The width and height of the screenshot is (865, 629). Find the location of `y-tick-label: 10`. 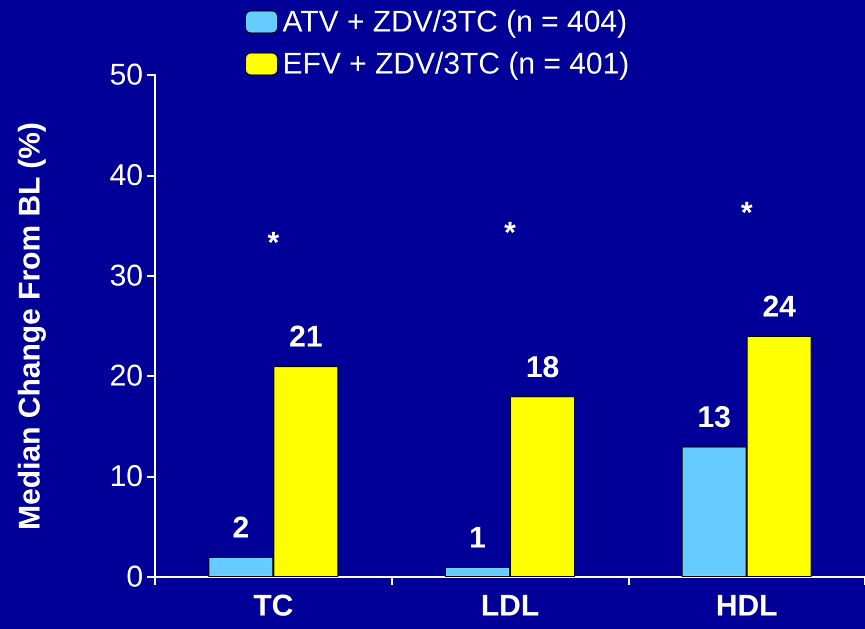

y-tick-label: 10 is located at coordinates (126, 477).